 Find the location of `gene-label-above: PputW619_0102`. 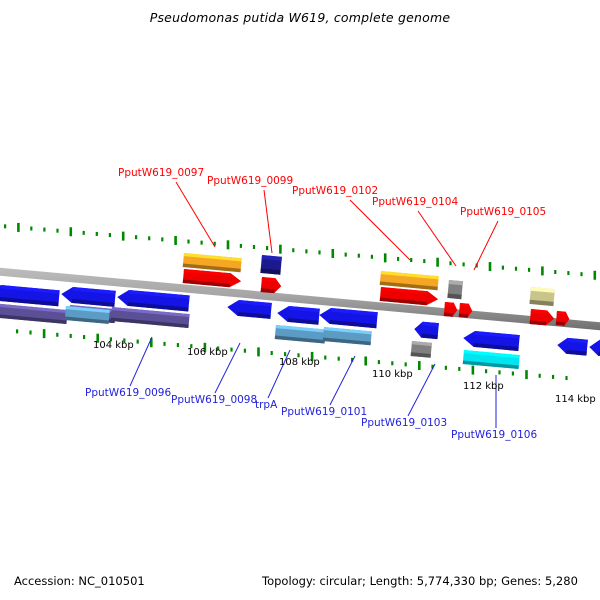

gene-label-above: PputW619_0102 is located at coordinates (335, 191).